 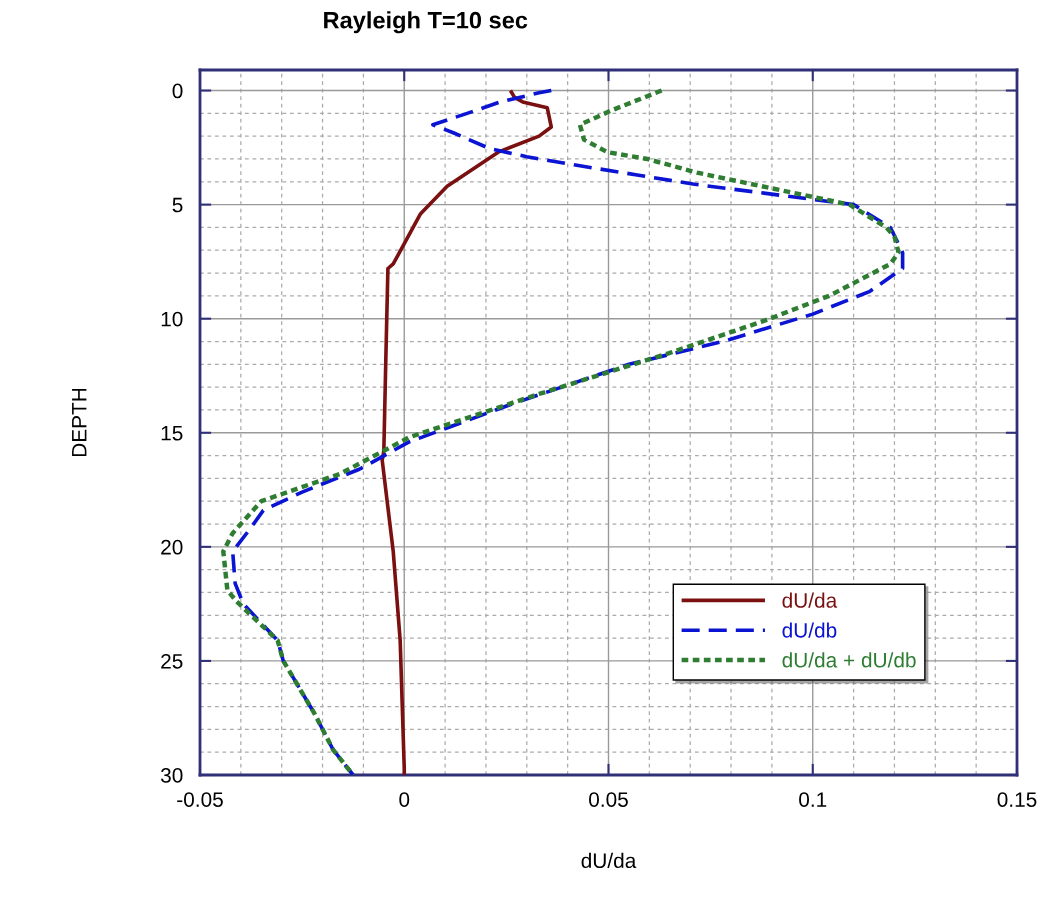 What do you see at coordinates (177, 91) in the screenshot?
I see `y-tick-label: 0` at bounding box center [177, 91].